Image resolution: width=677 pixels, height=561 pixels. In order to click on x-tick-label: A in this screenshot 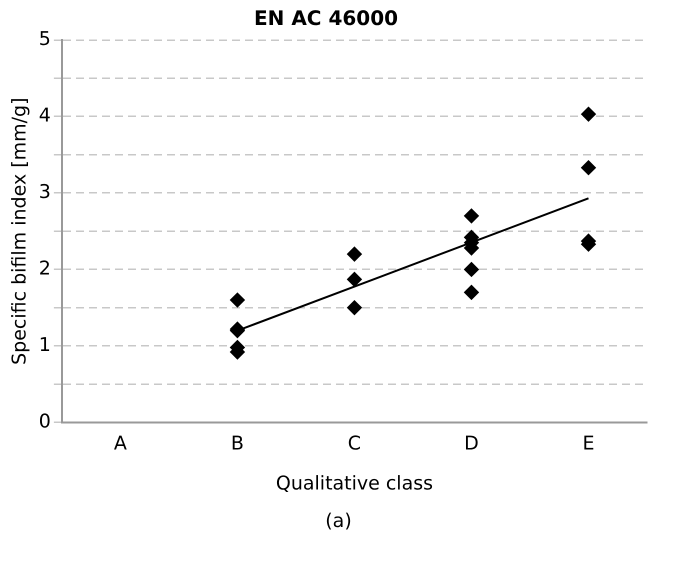, I will do `click(120, 443)`.